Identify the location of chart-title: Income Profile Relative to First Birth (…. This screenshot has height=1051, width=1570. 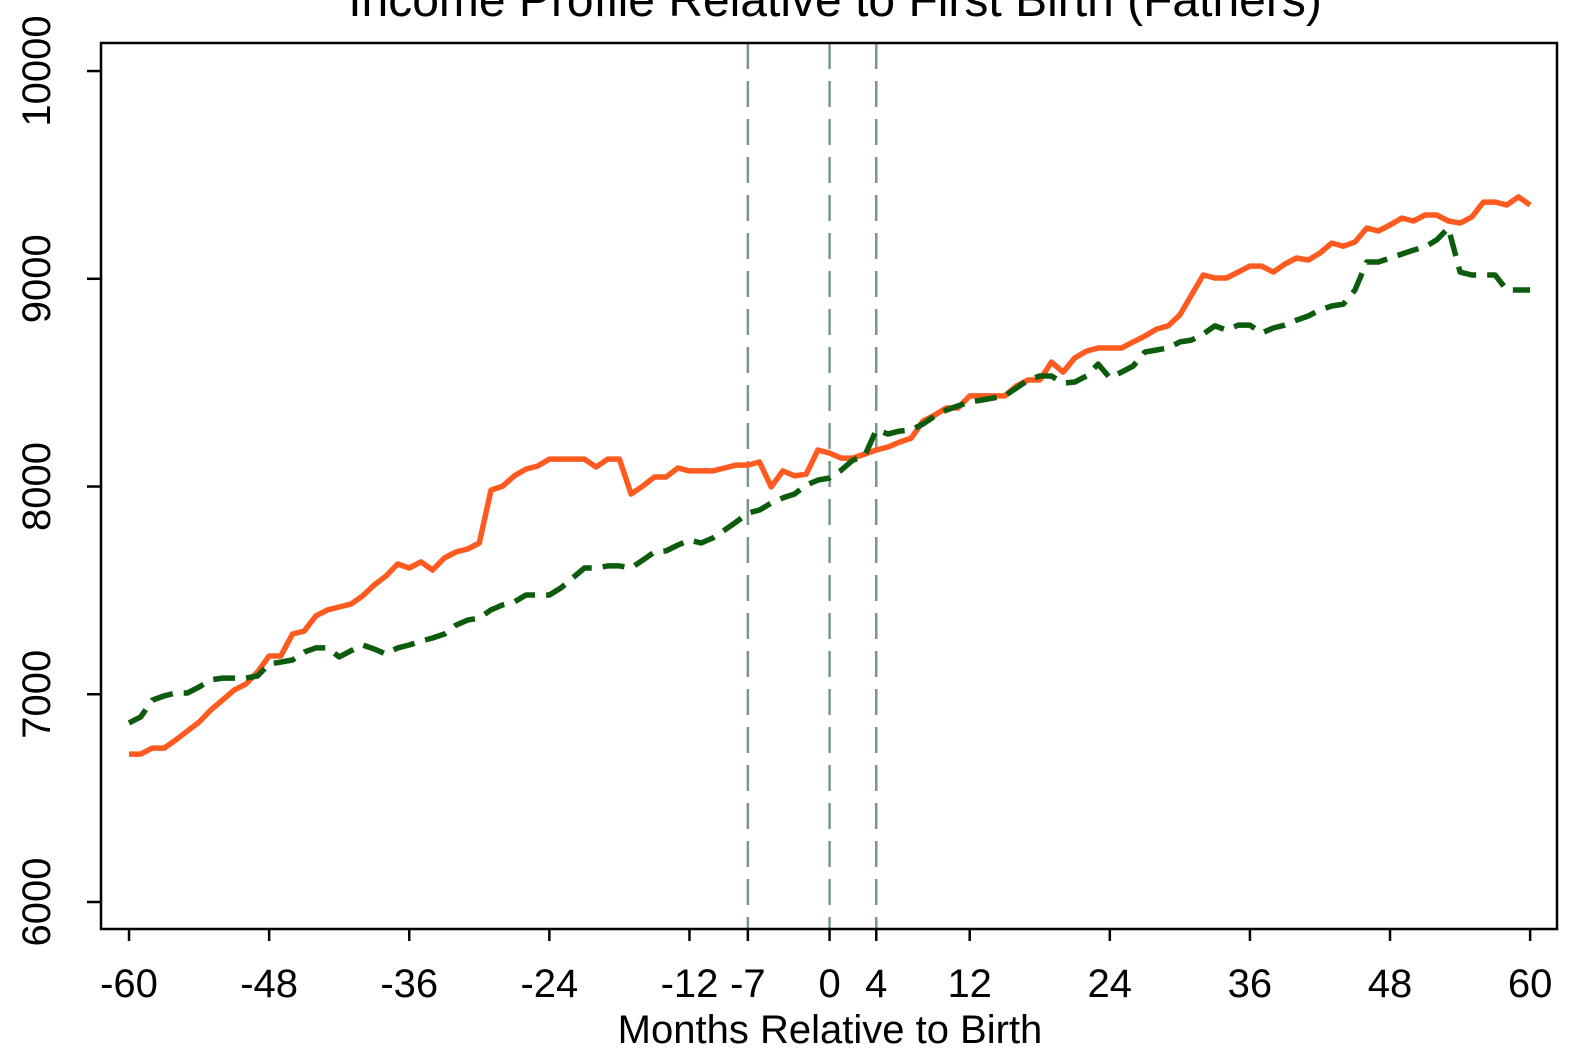
(835, 13).